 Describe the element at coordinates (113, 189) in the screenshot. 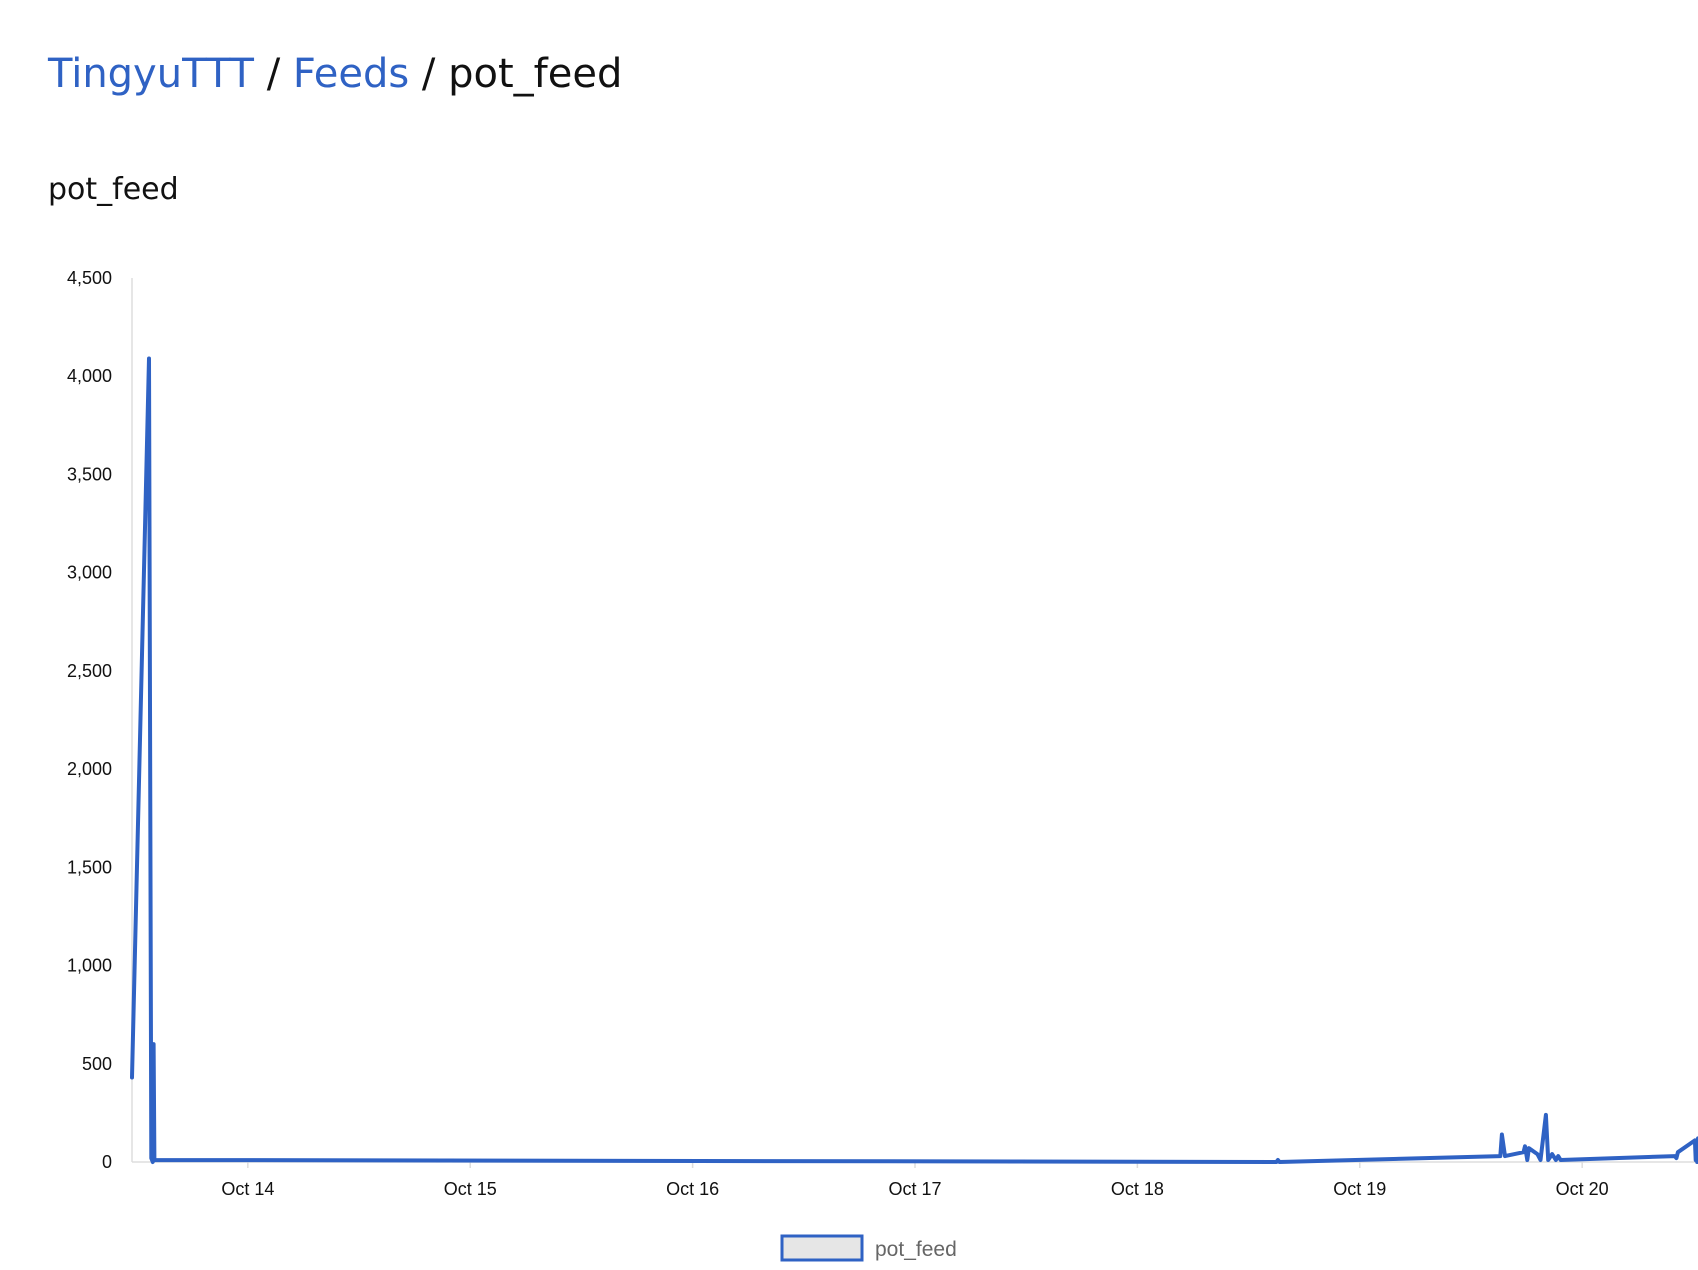

I see `chart-title: pot_feed` at that location.